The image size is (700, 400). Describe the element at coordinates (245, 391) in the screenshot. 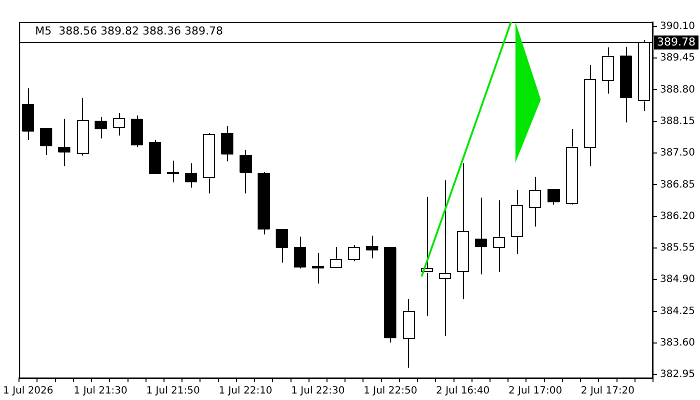

I see `x-tick-label: 1 Jul 22:10` at that location.